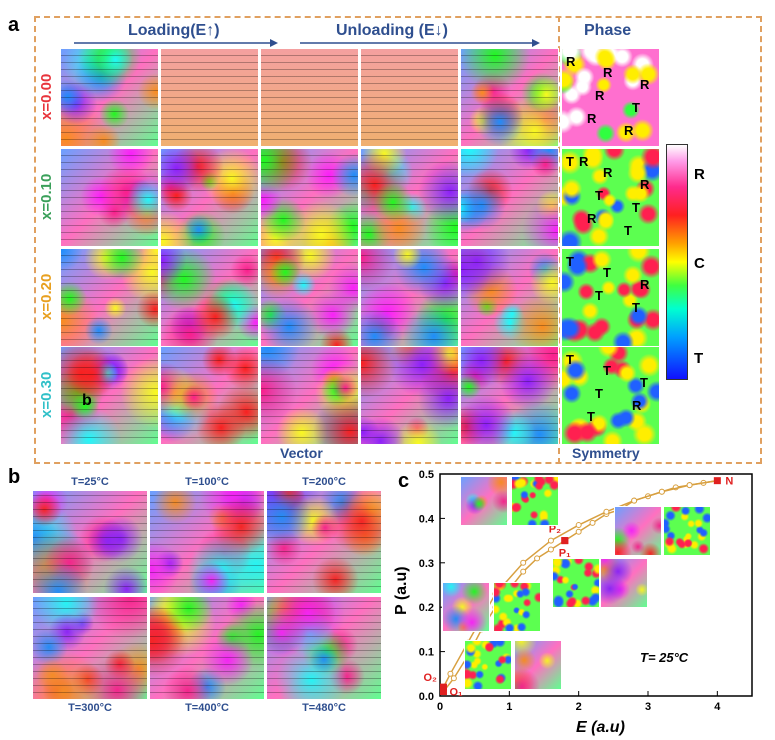  What do you see at coordinates (426, 697) in the screenshot?
I see `y-tick-label-0: 0.0` at bounding box center [426, 697].